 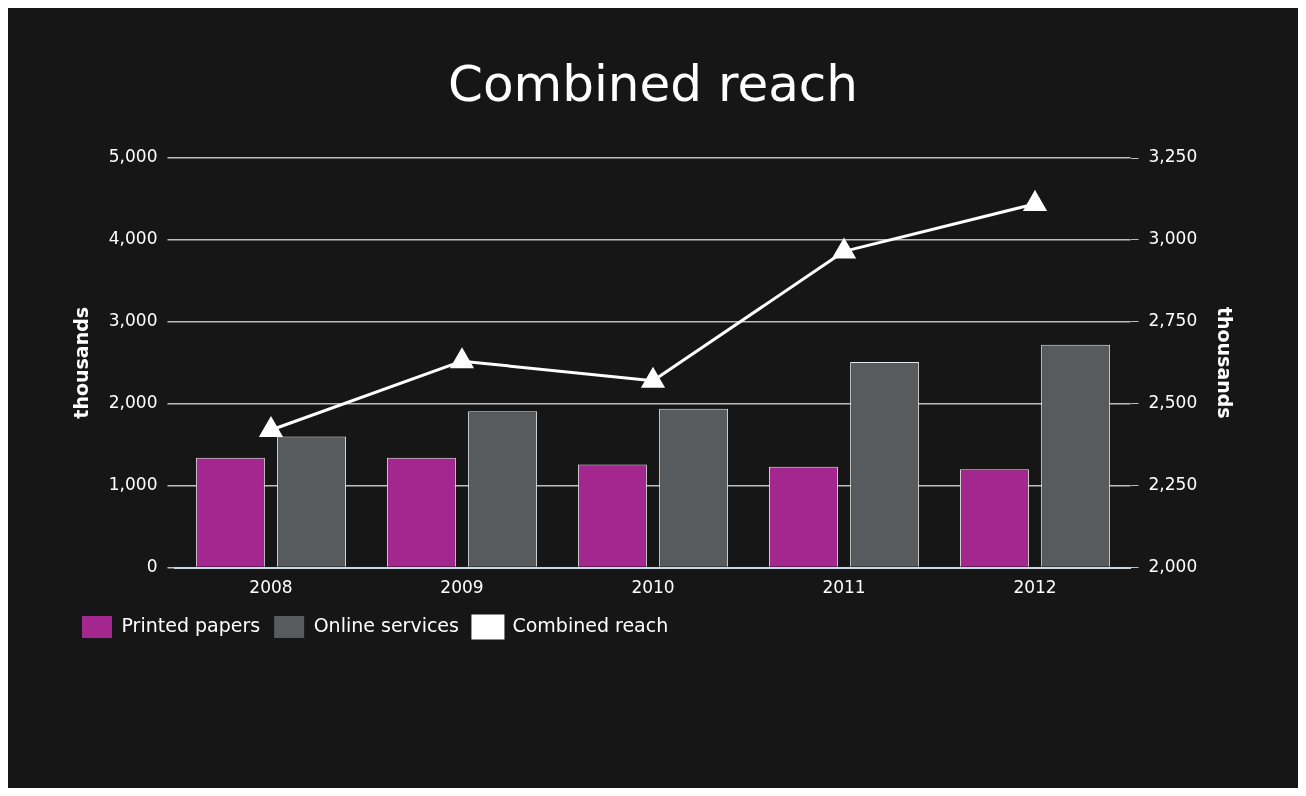 What do you see at coordinates (133, 238) in the screenshot?
I see `y-tick-label: 4,000` at bounding box center [133, 238].